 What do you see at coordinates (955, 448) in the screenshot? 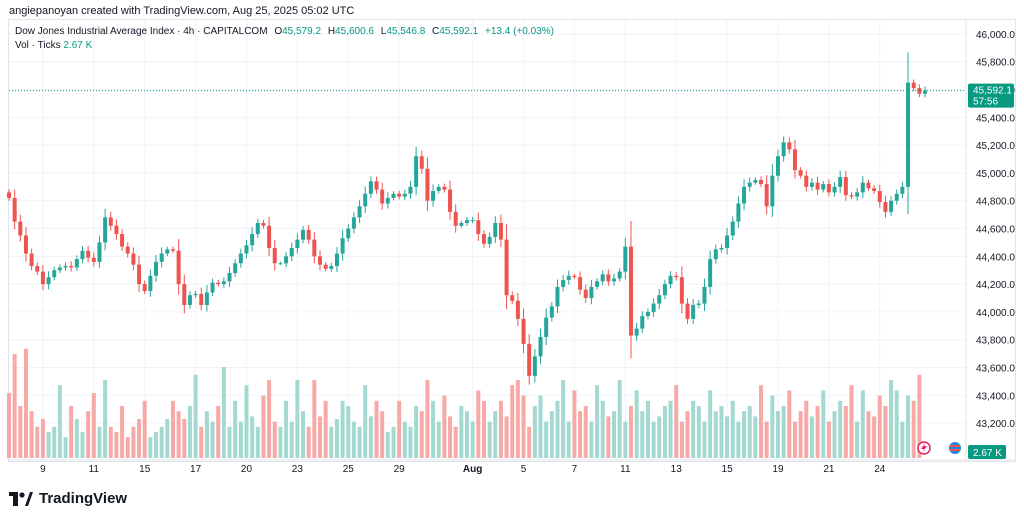
I see `us-flag-icon` at bounding box center [955, 448].